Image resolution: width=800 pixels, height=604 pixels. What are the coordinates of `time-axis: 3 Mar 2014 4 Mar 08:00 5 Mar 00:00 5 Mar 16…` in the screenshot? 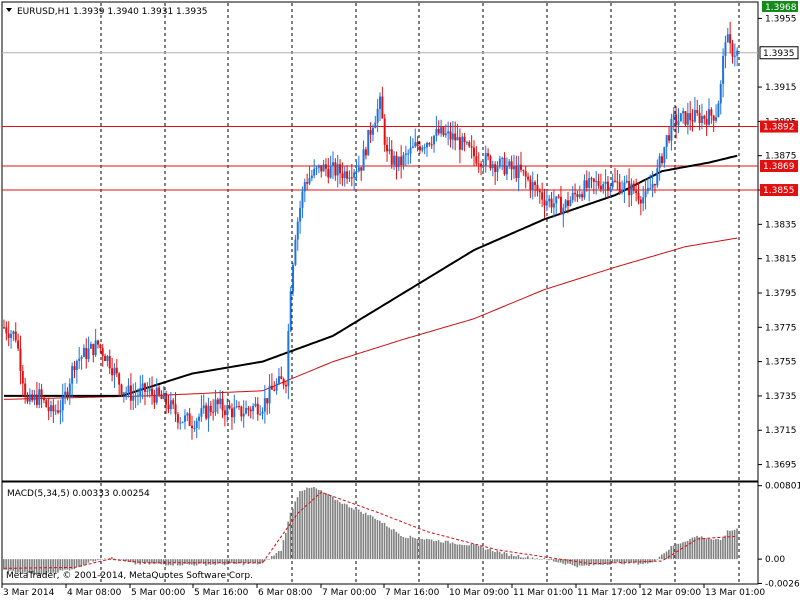 It's located at (383, 591).